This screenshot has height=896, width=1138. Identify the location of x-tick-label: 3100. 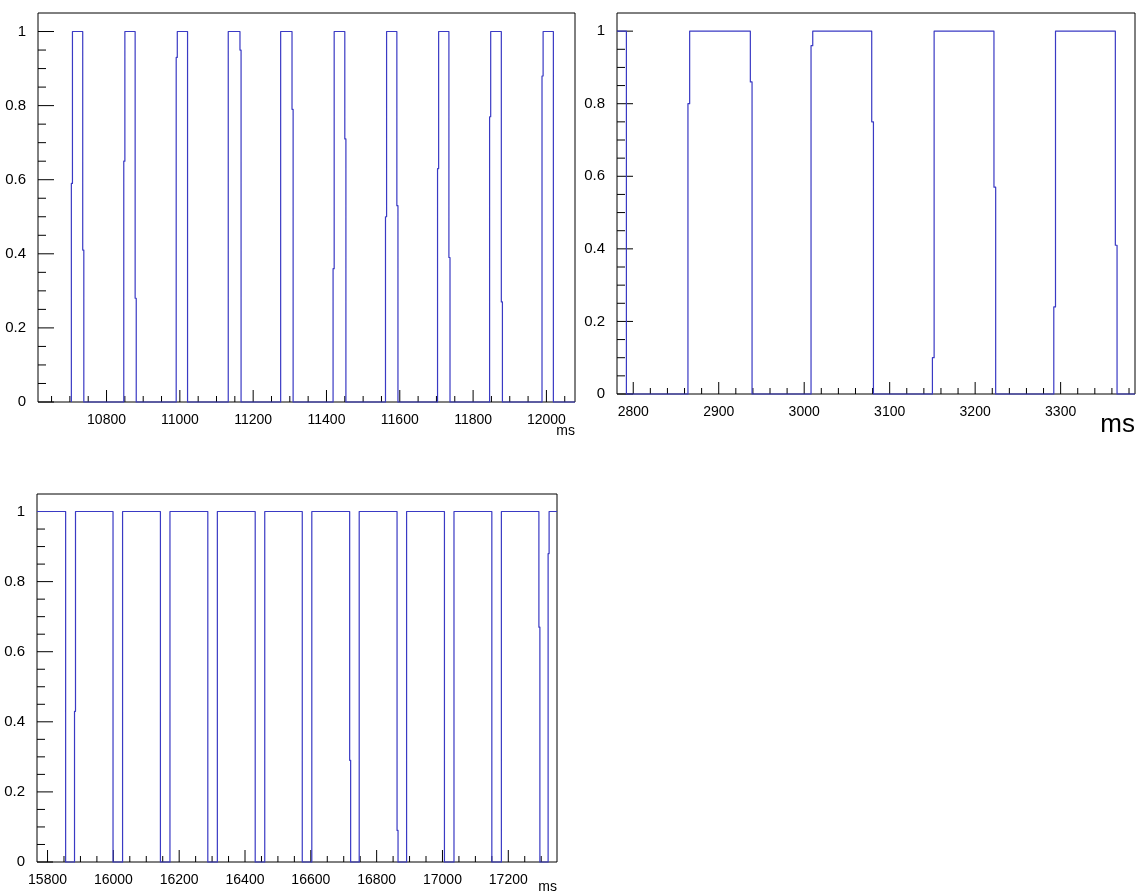
(890, 411).